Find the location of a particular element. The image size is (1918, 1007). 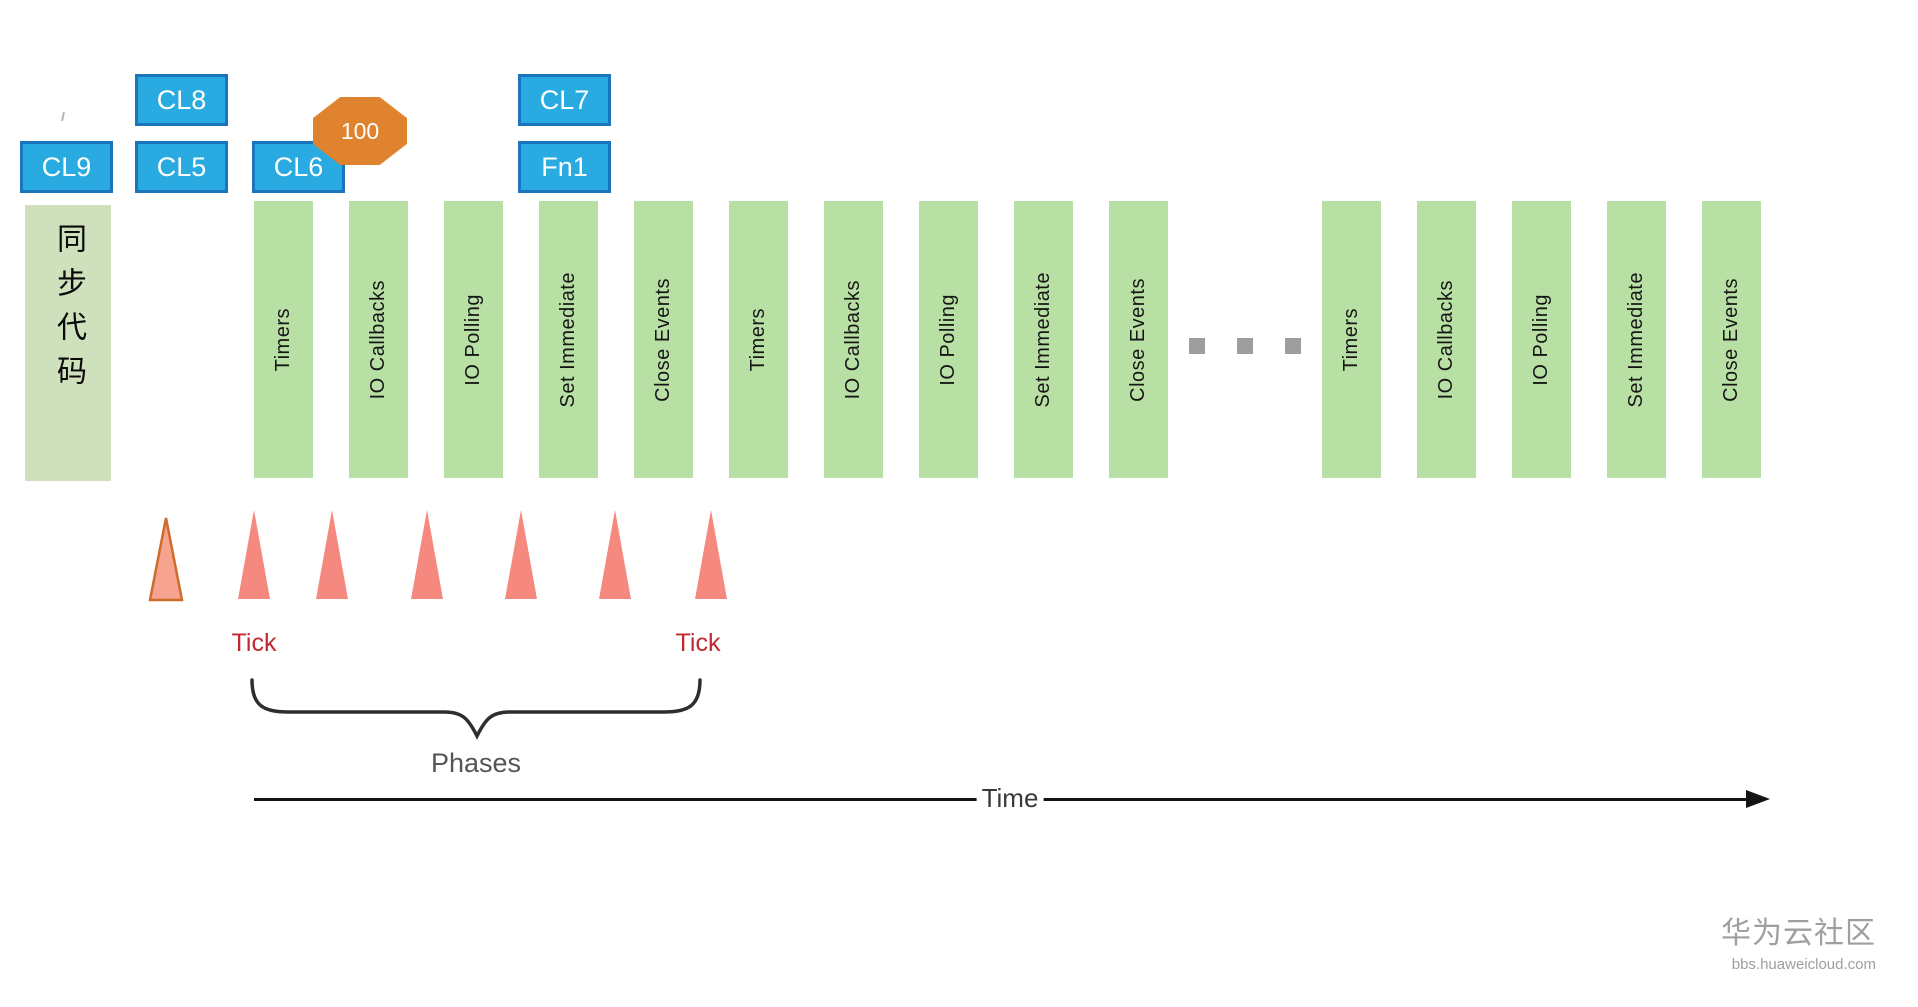

label-fn1: Fn1 is located at coordinates (564, 167).